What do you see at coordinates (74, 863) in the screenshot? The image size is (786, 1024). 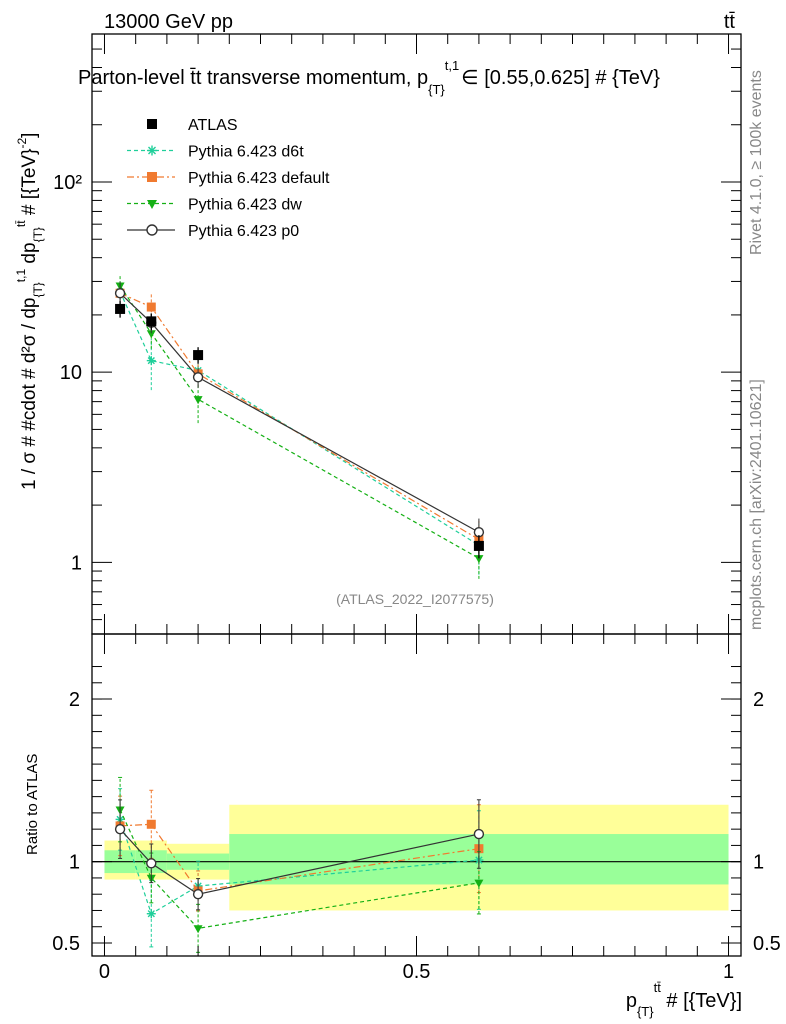 I see `ratio-ytick-label-1: 1` at bounding box center [74, 863].